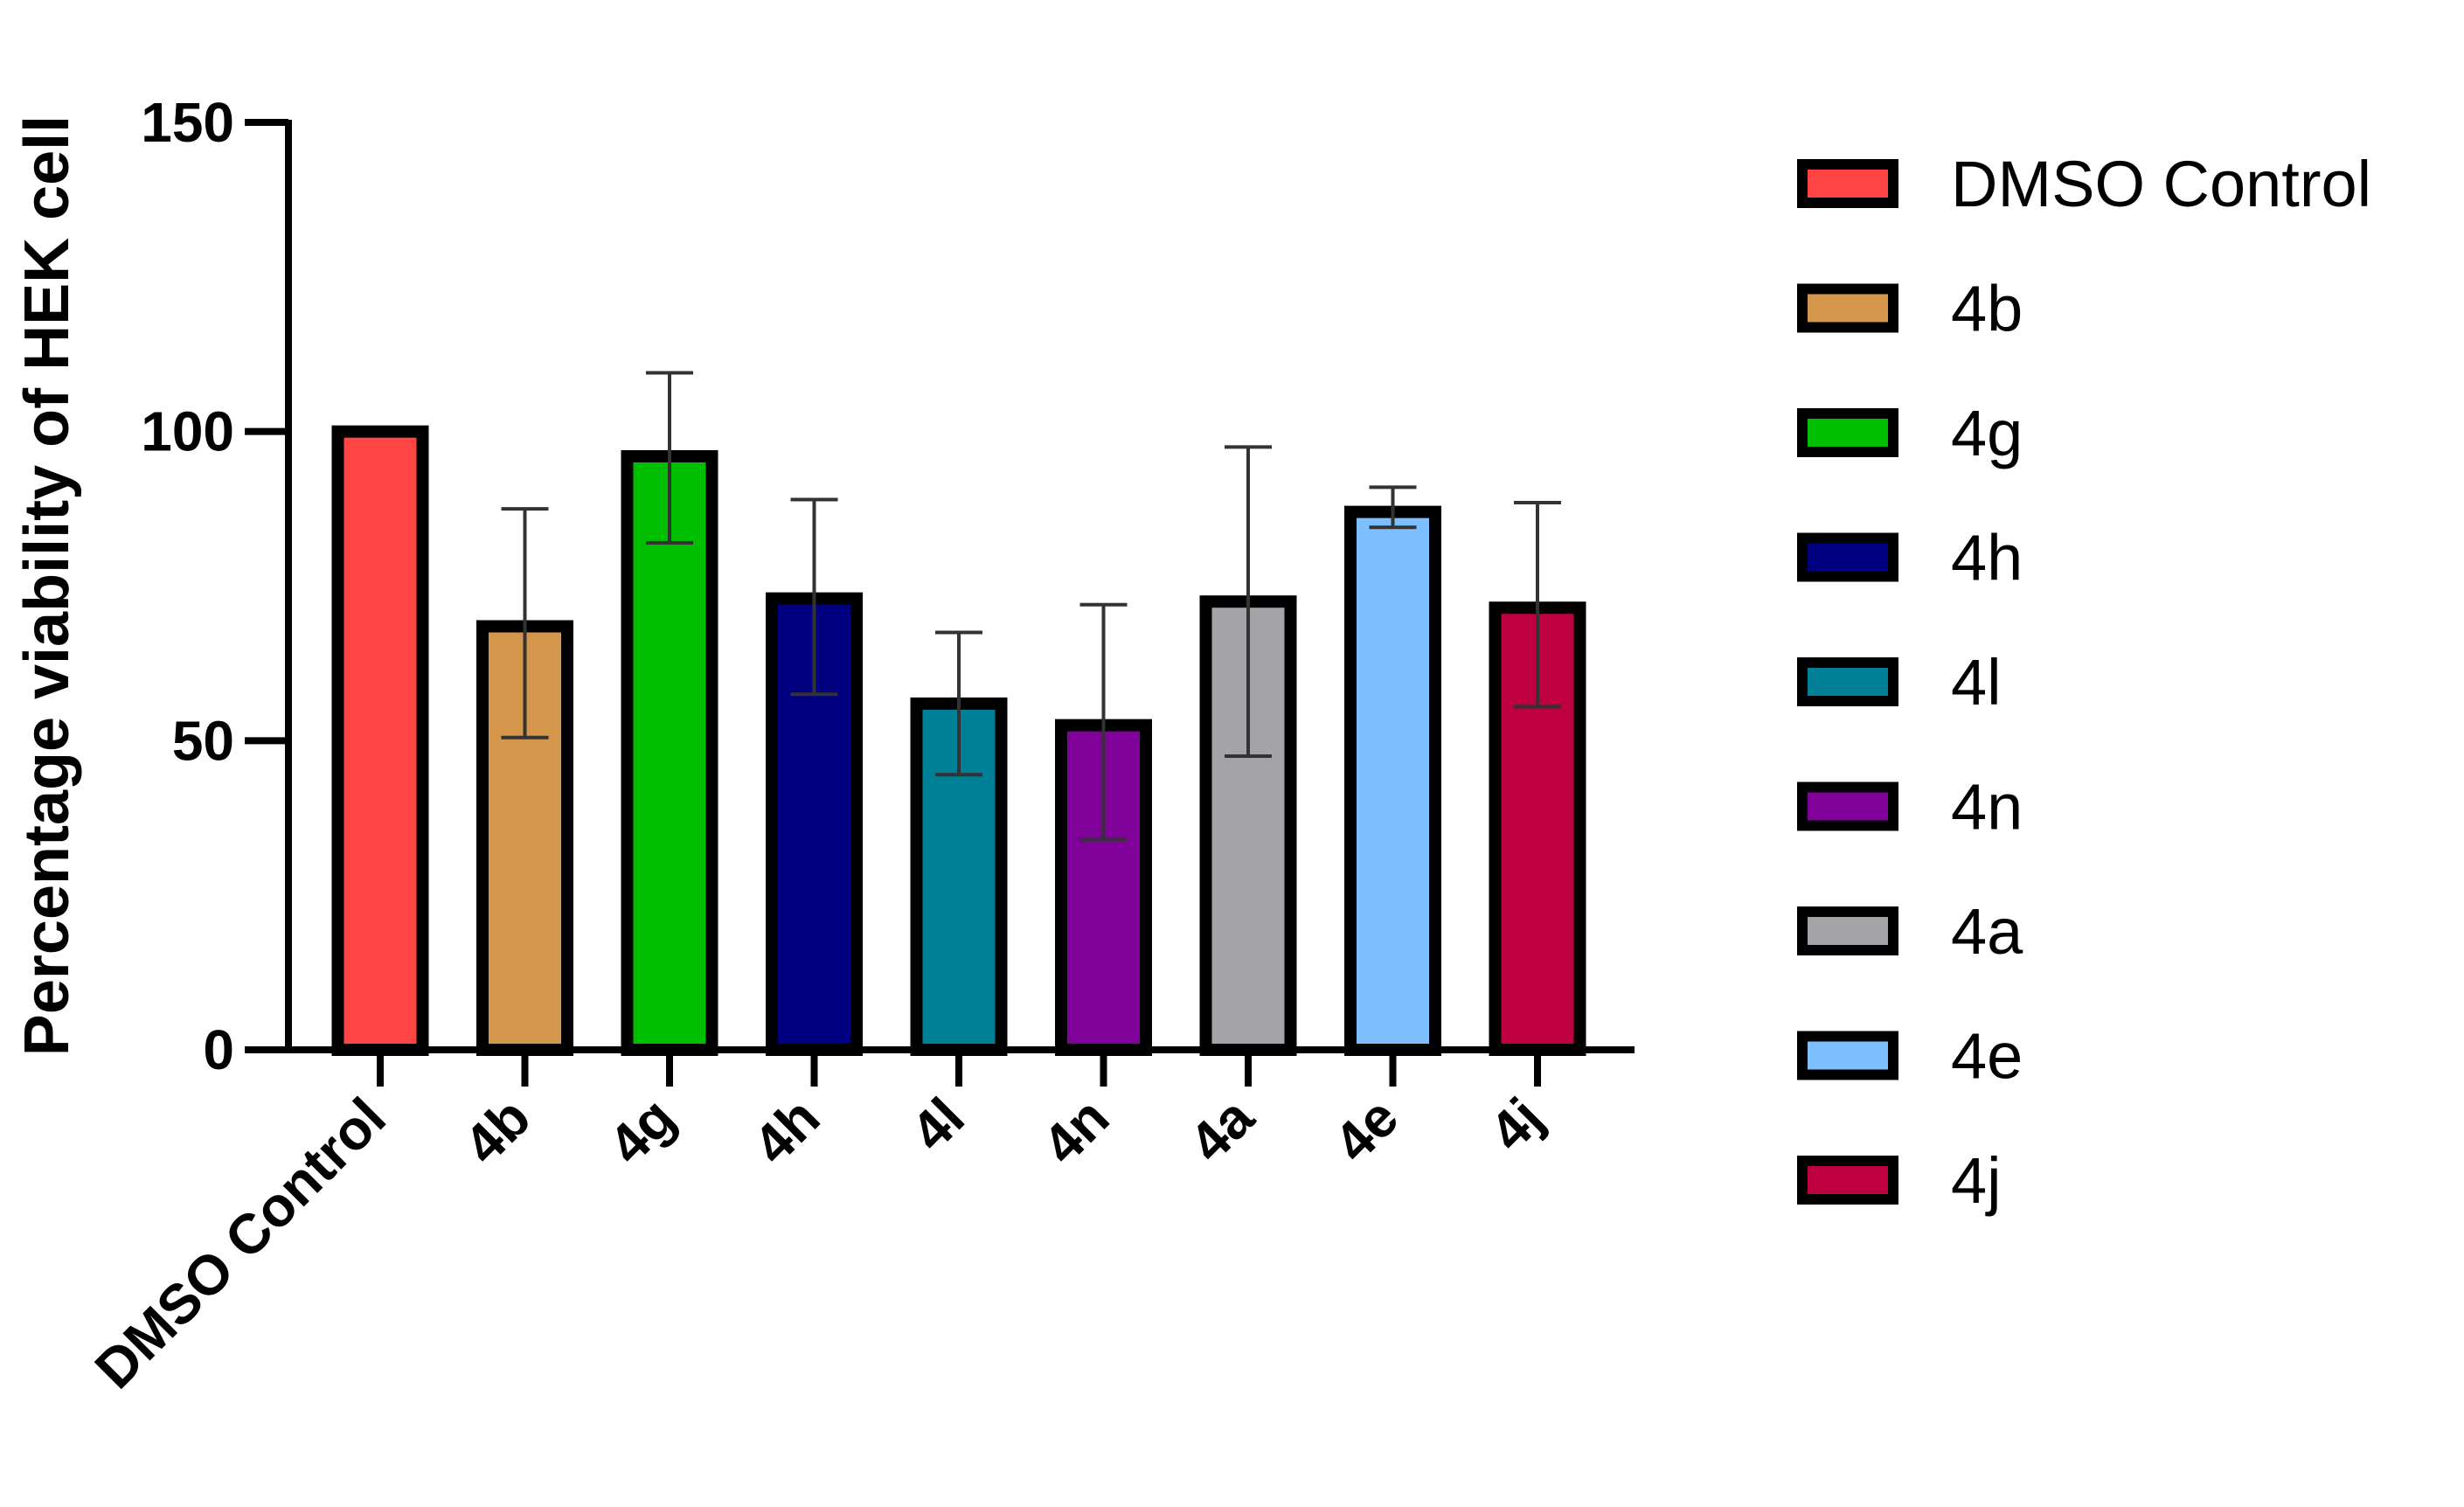 The width and height of the screenshot is (2464, 1507). Describe the element at coordinates (1847, 557) in the screenshot. I see `legend-swatch-4h` at that location.